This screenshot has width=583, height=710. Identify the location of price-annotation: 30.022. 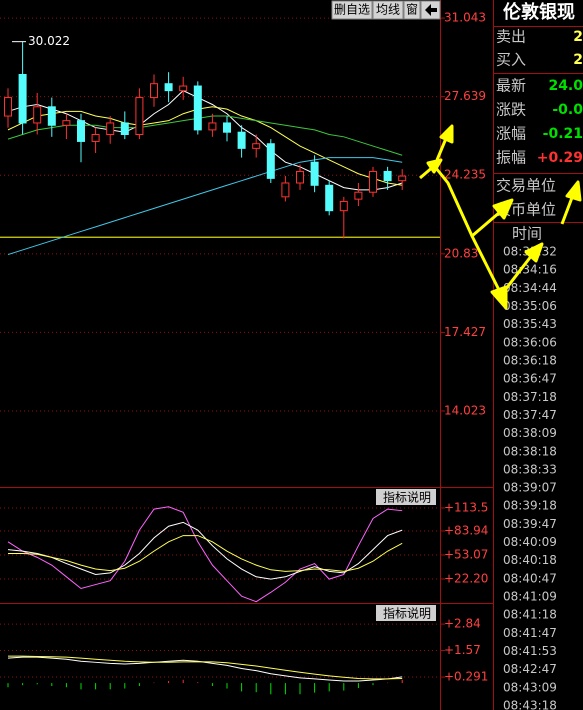
(49, 41).